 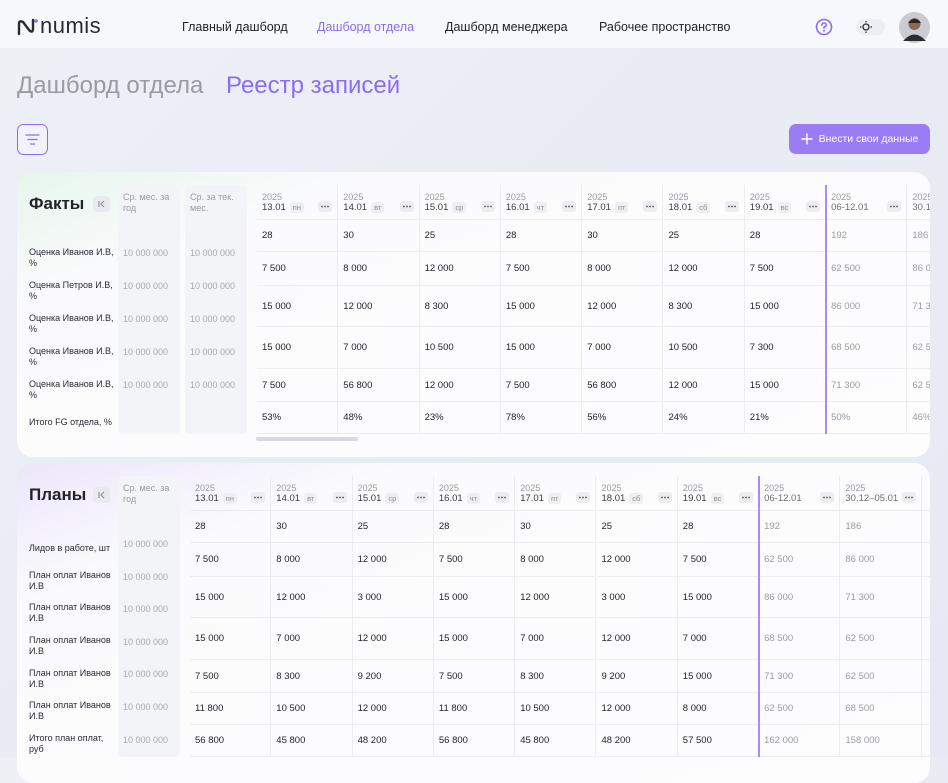 I want to click on column-date-line: 06-12.01, so click(x=783, y=498).